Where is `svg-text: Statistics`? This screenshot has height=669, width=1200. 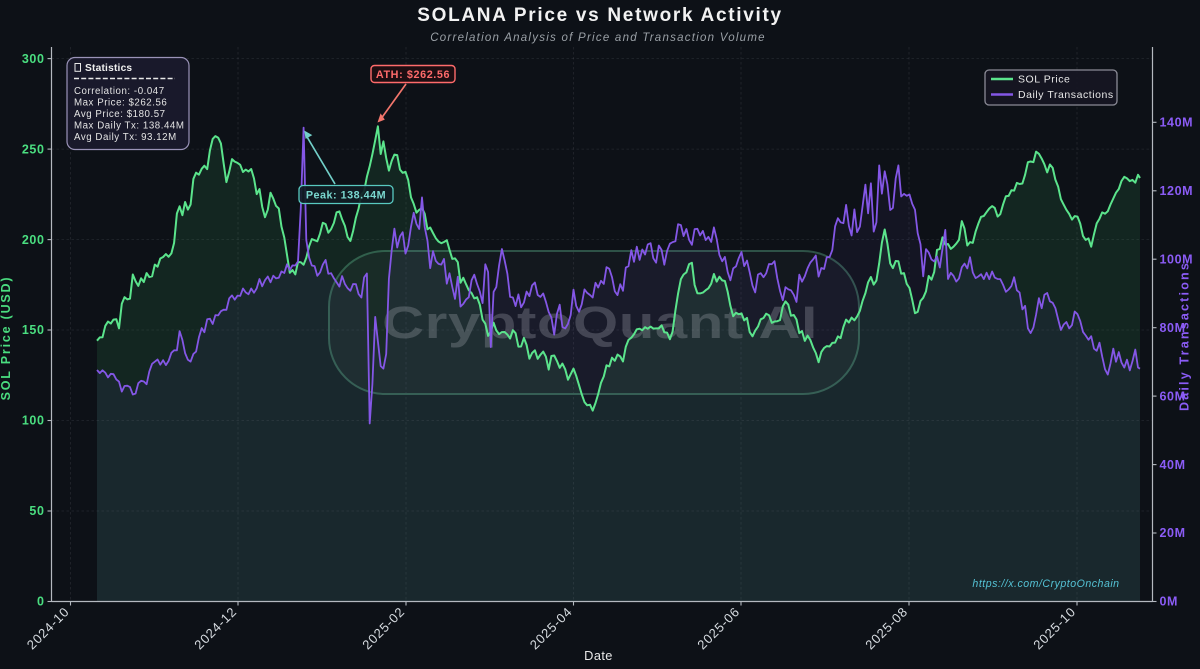 svg-text: Statistics is located at coordinates (108, 68).